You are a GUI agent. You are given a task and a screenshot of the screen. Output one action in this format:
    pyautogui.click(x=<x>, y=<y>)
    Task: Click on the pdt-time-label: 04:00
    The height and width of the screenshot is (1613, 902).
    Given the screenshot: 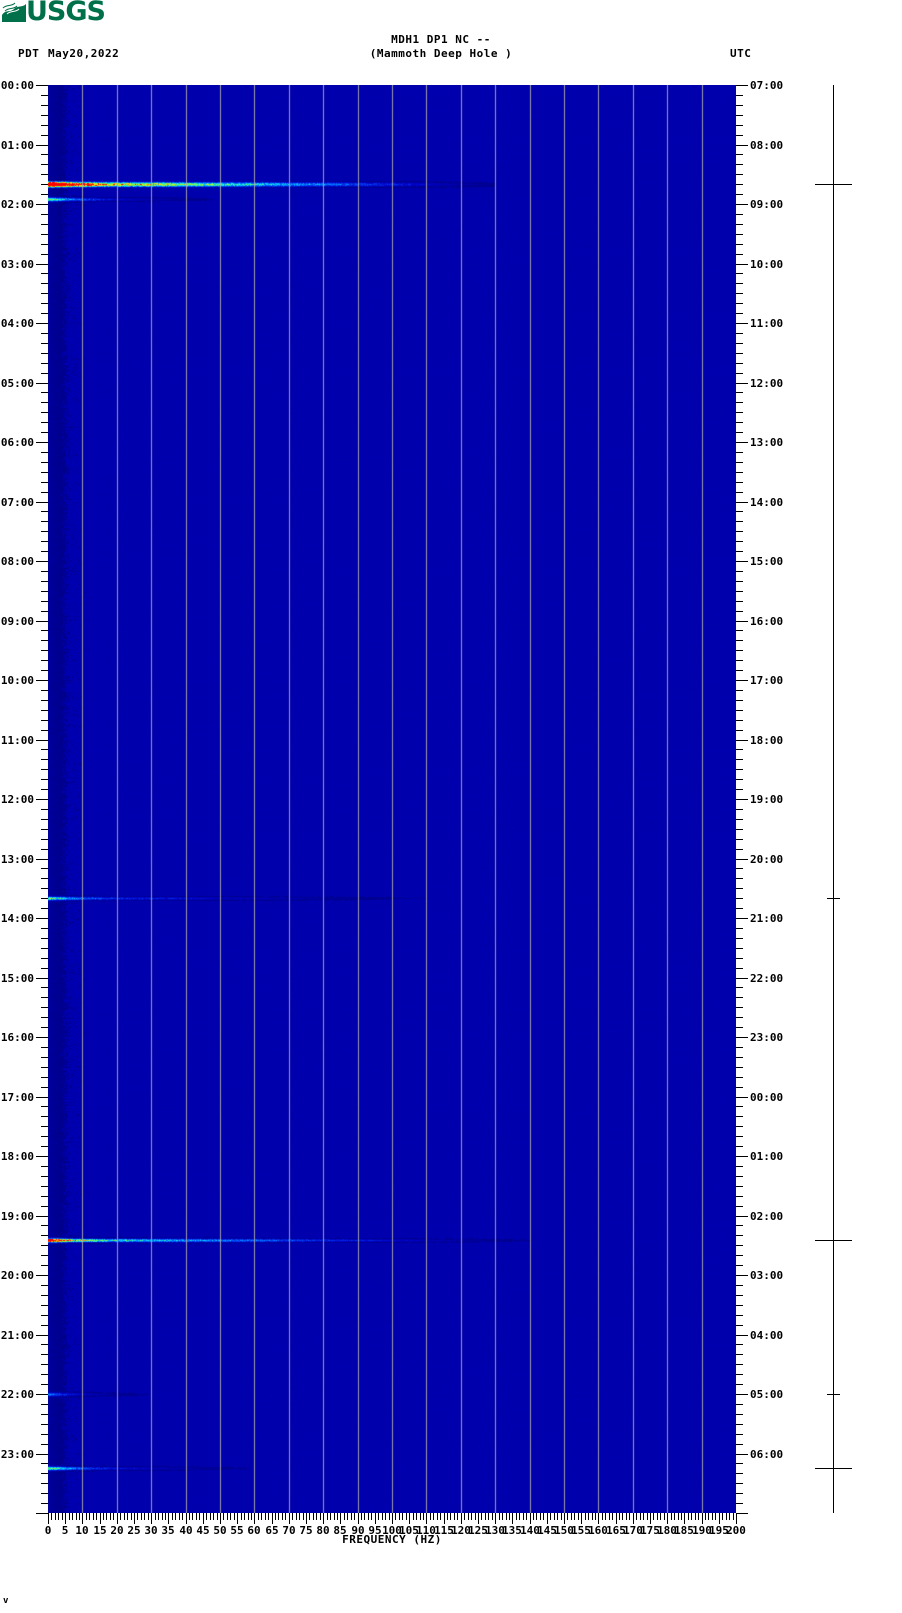 What is the action you would take?
    pyautogui.click(x=17, y=323)
    